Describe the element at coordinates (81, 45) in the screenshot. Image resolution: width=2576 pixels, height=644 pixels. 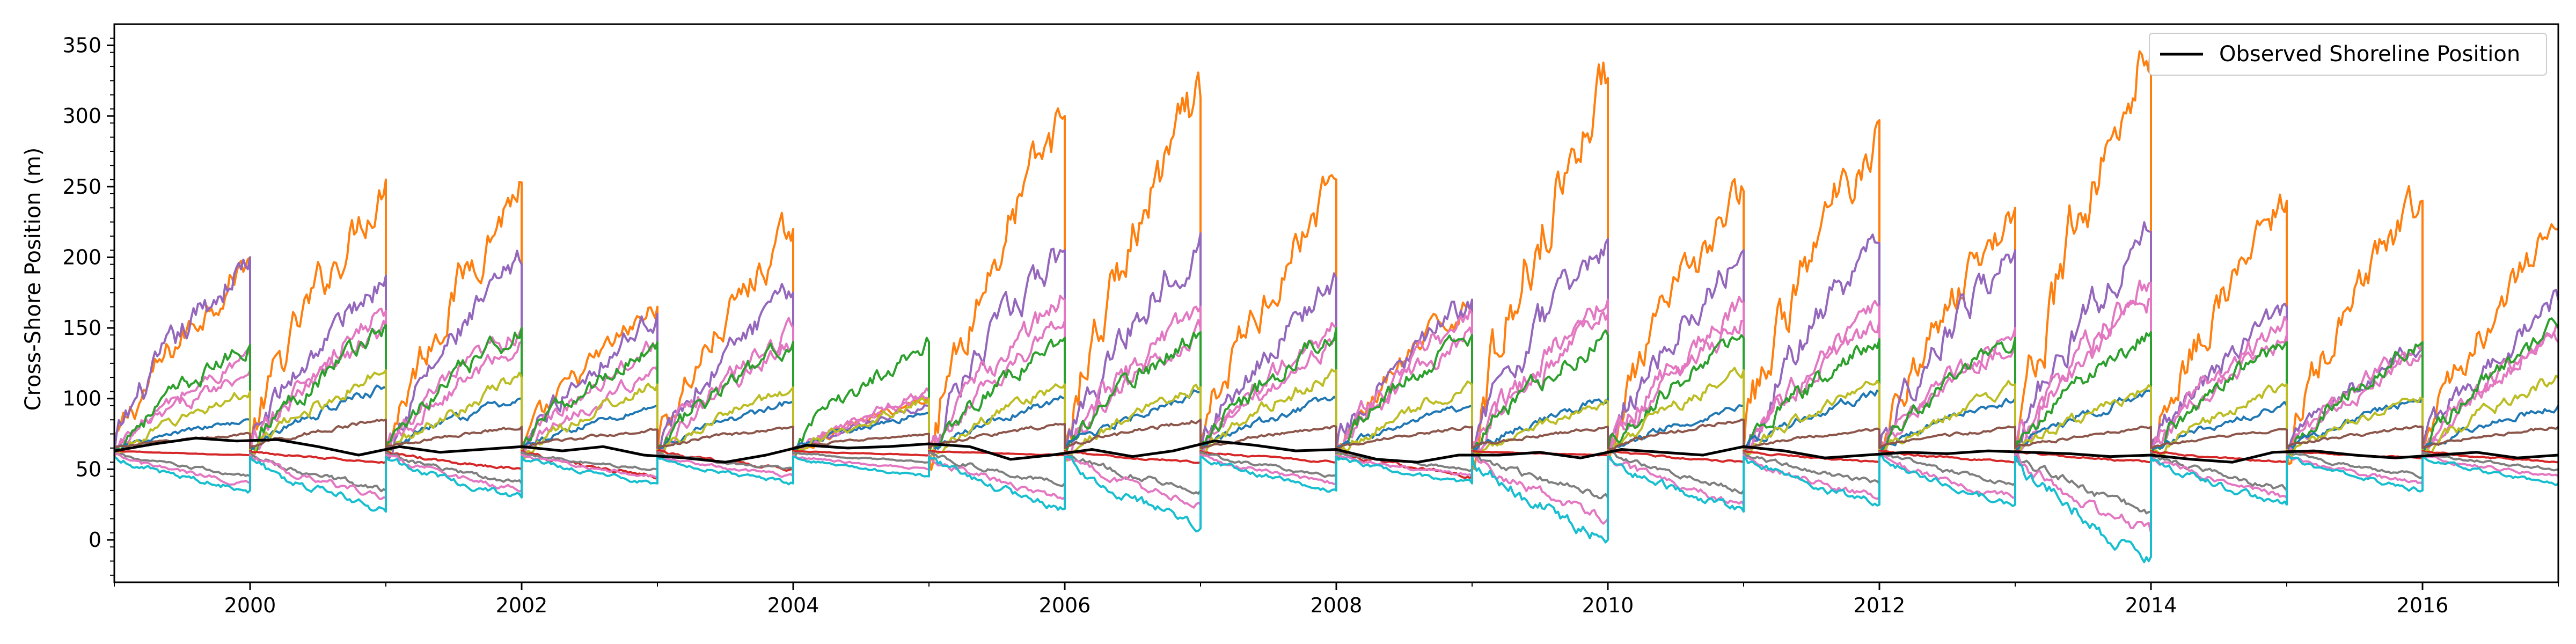
I see `y-tick-label: 350` at that location.